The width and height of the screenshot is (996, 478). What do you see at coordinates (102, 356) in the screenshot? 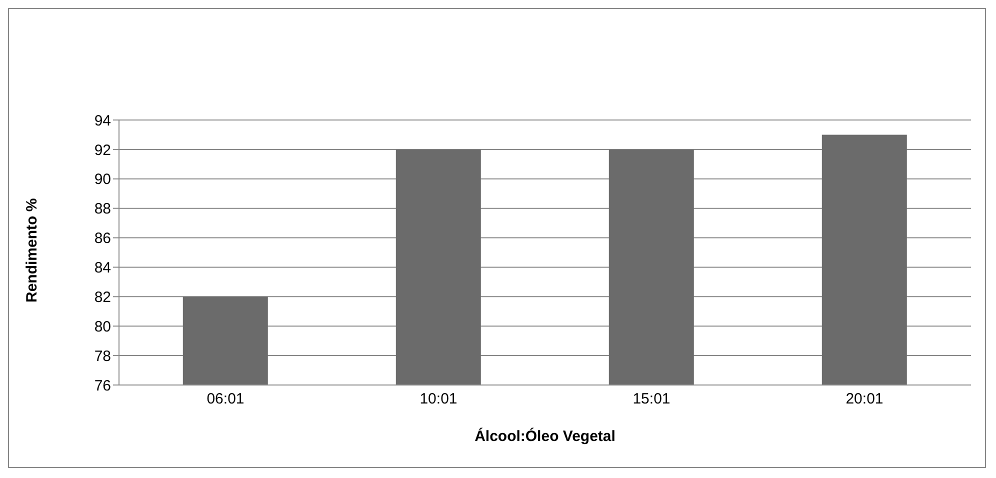
I see `y-tick-label: 78` at bounding box center [102, 356].